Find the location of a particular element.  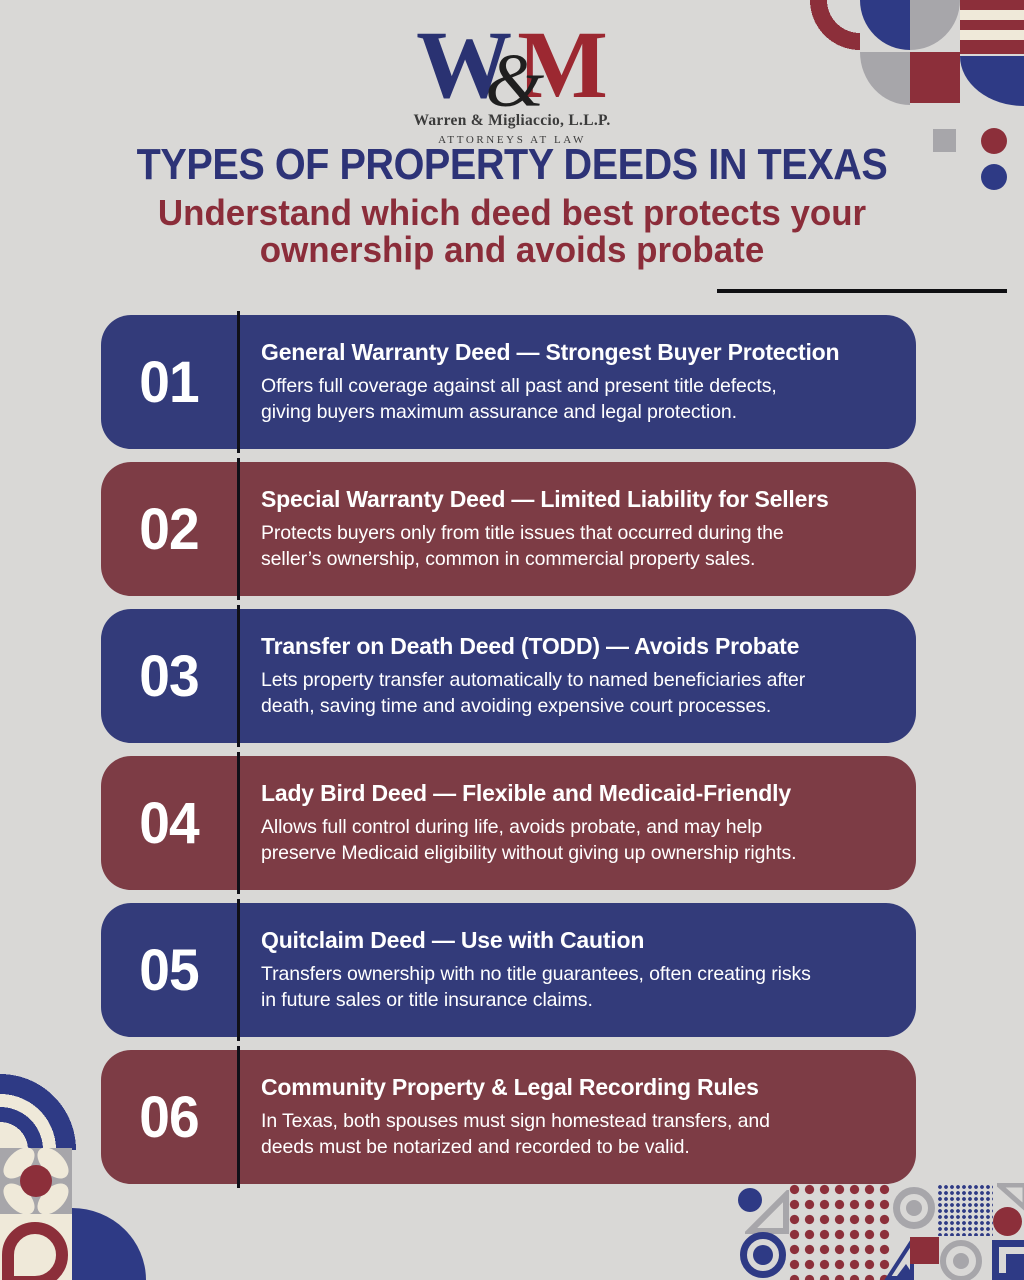

logo-monogram: W & M is located at coordinates (512, 67).